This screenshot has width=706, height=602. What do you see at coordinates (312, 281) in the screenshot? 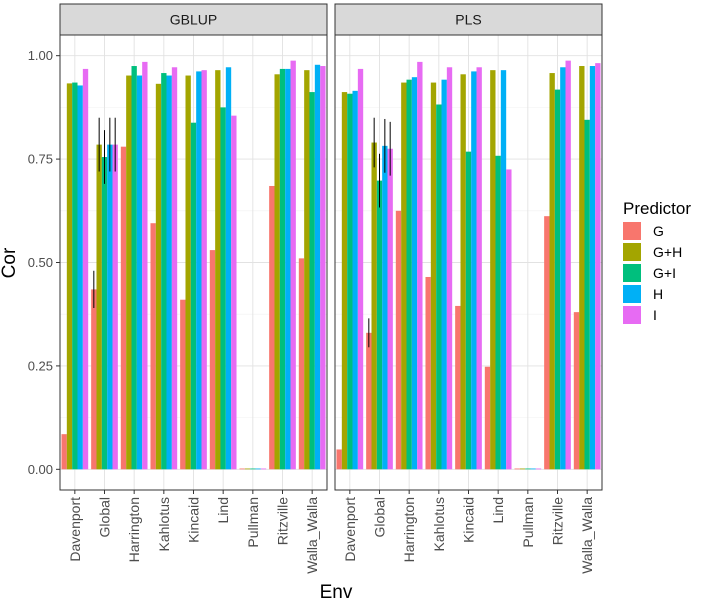
I see `bar-gblup-walla-walla-g-i` at bounding box center [312, 281].